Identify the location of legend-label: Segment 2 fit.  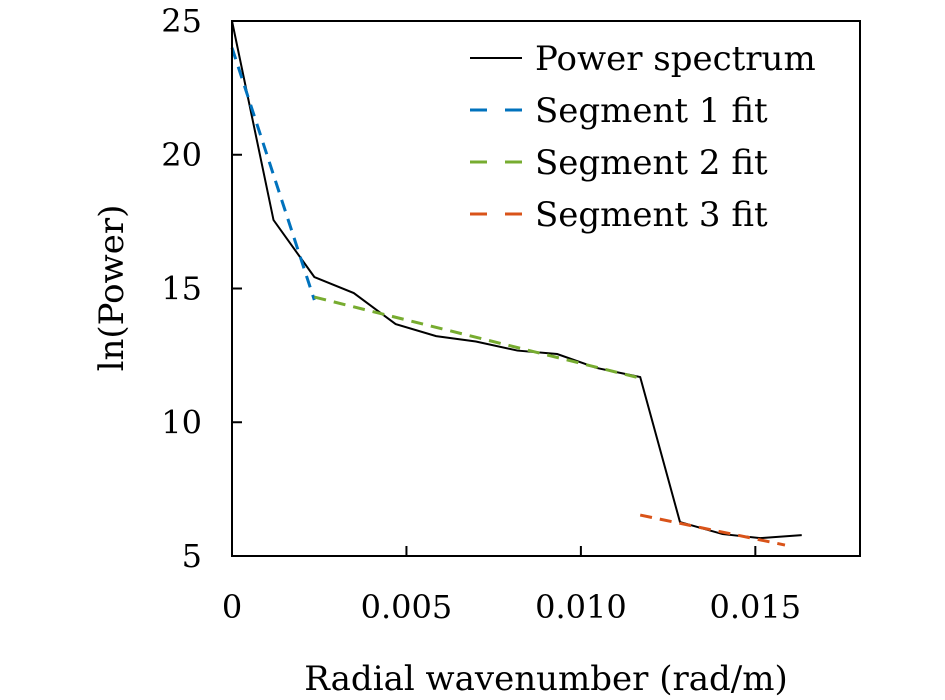
(651, 163).